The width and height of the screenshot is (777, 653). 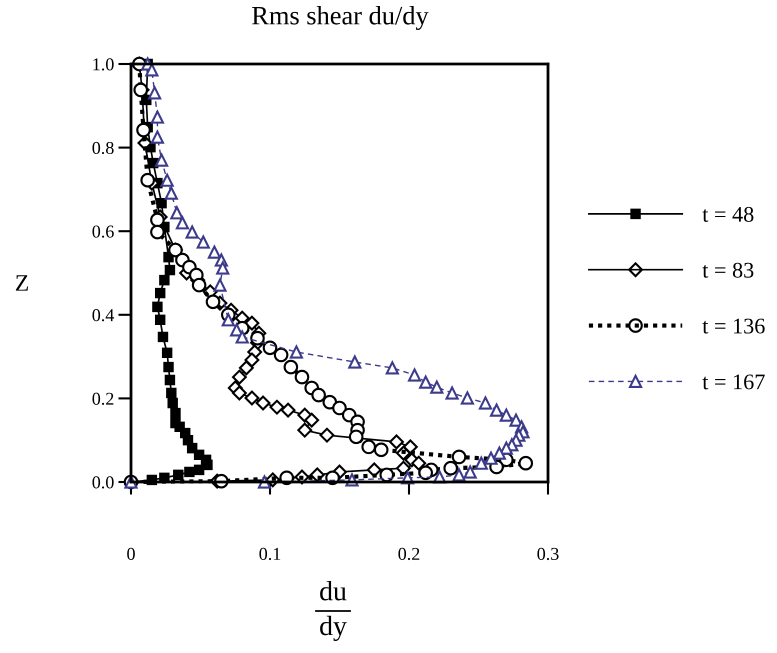 I want to click on chart-title: Rms shear du/dy, so click(x=340, y=18).